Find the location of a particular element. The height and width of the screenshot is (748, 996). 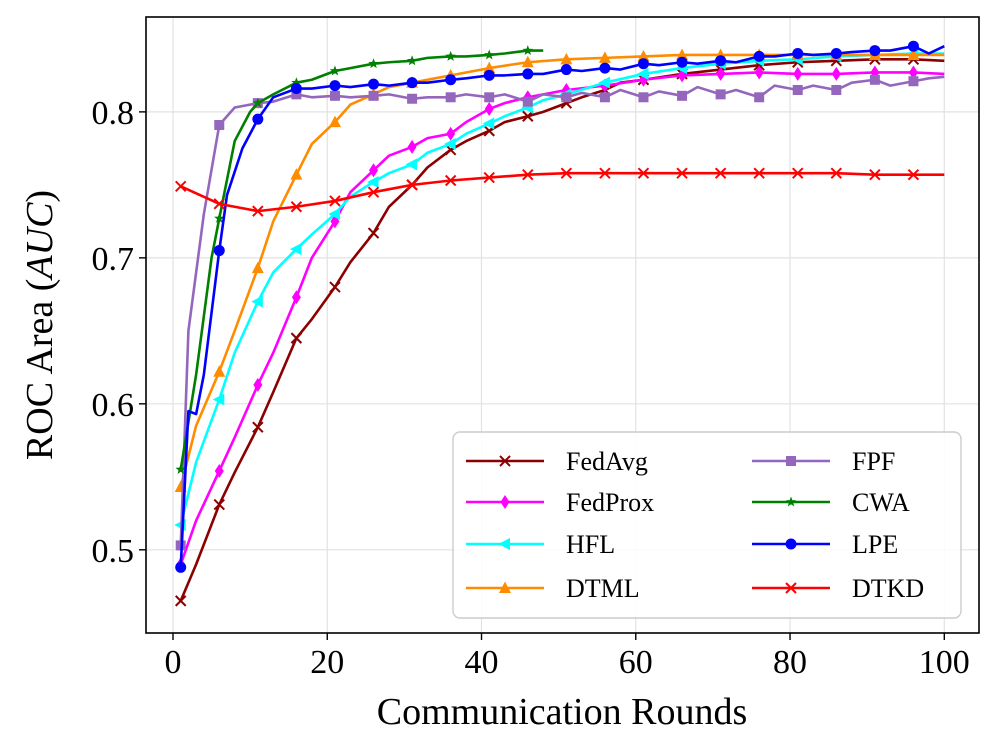

legend-label-lpe: LPE is located at coordinates (875, 544).